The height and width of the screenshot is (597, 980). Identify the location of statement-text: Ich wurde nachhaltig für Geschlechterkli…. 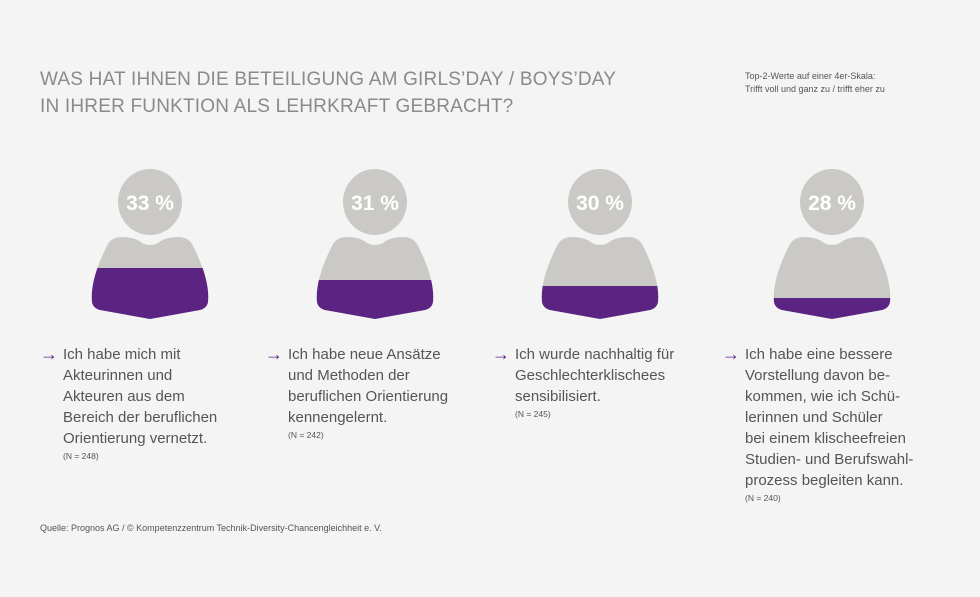
(595, 375).